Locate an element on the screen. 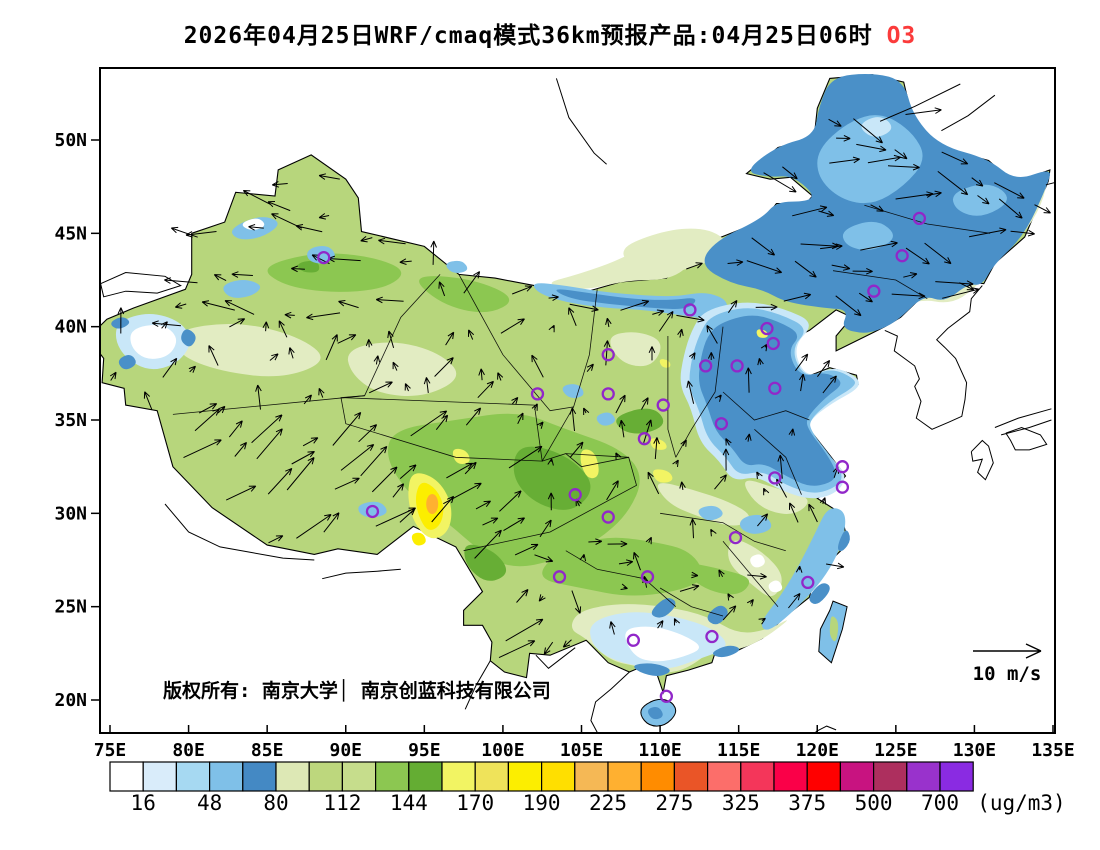 Image resolution: width=1100 pixels, height=850 pixels. lat-tick-label: 40N is located at coordinates (70, 327).